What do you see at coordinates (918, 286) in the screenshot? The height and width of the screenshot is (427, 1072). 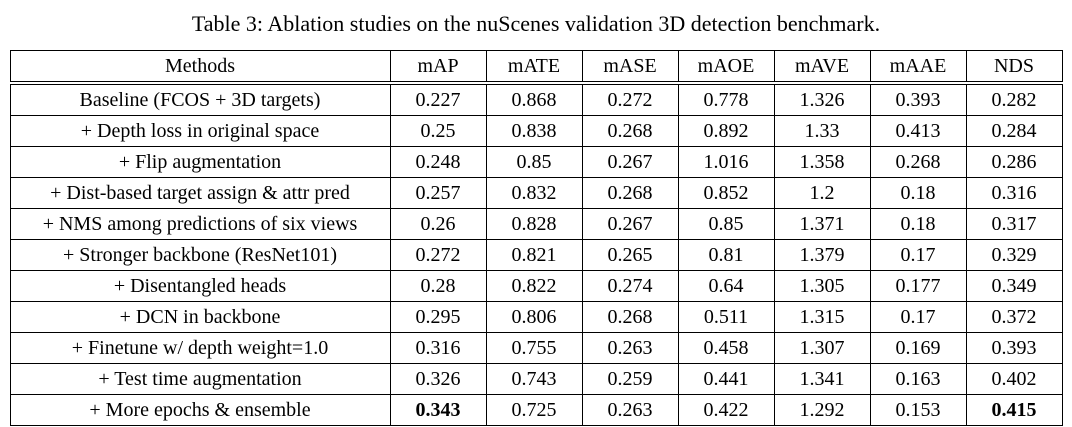 I see `metric-value-cell: 0.177` at bounding box center [918, 286].